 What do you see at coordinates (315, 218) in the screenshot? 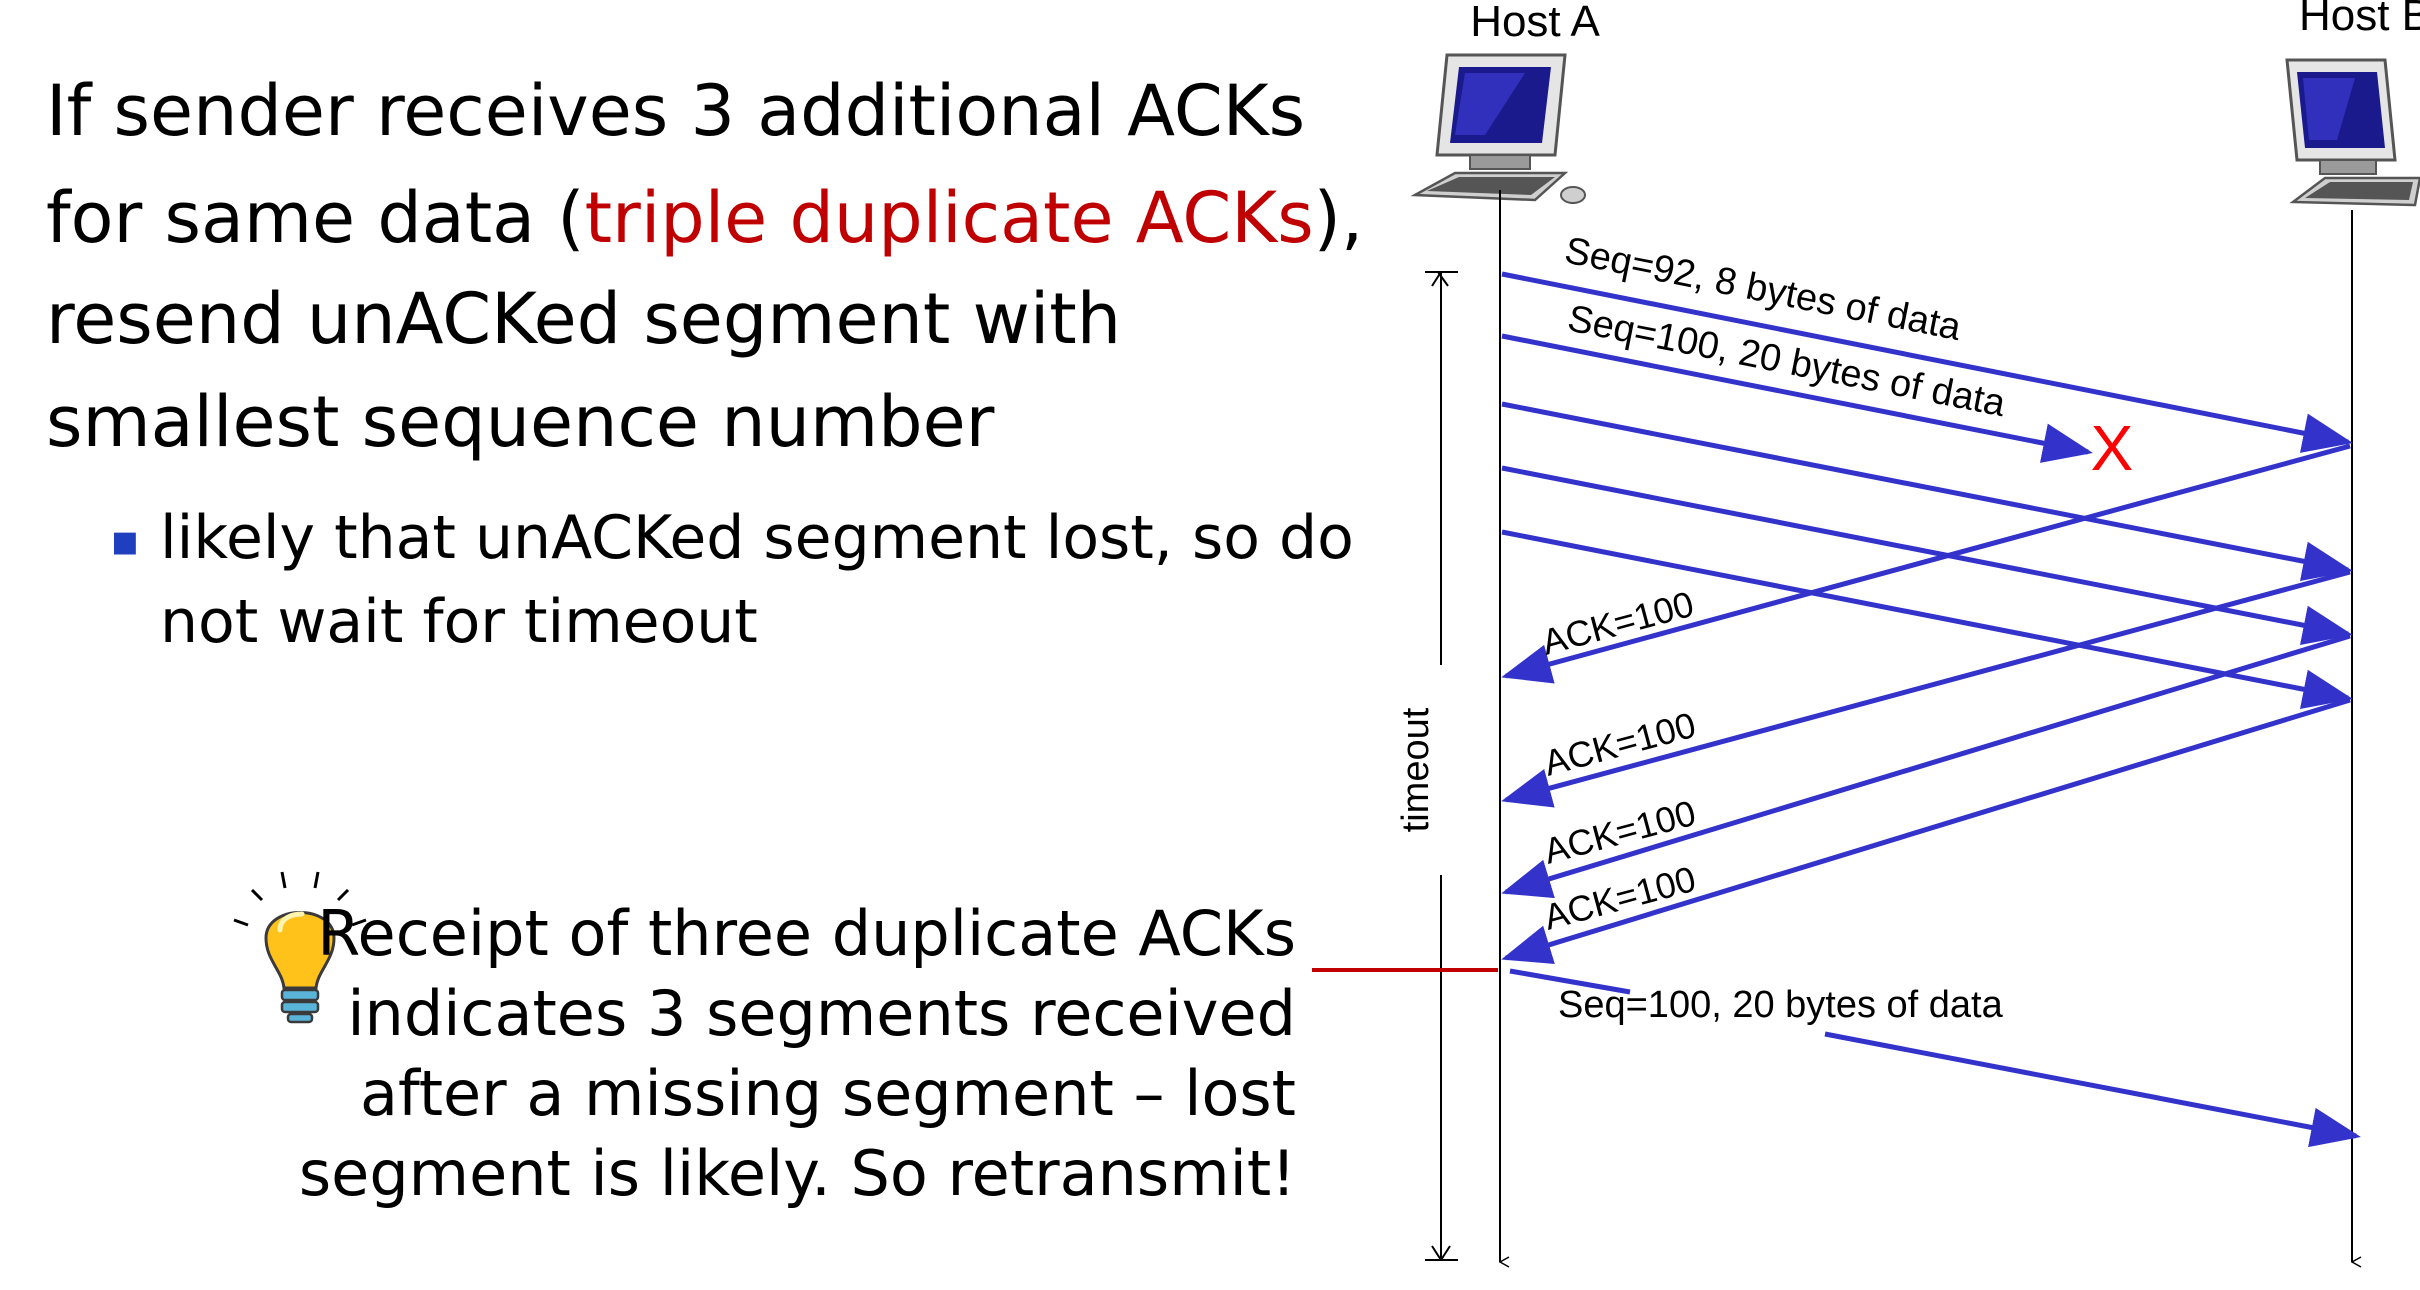
I see `main-text-line-2-before: for same data (` at bounding box center [315, 218].